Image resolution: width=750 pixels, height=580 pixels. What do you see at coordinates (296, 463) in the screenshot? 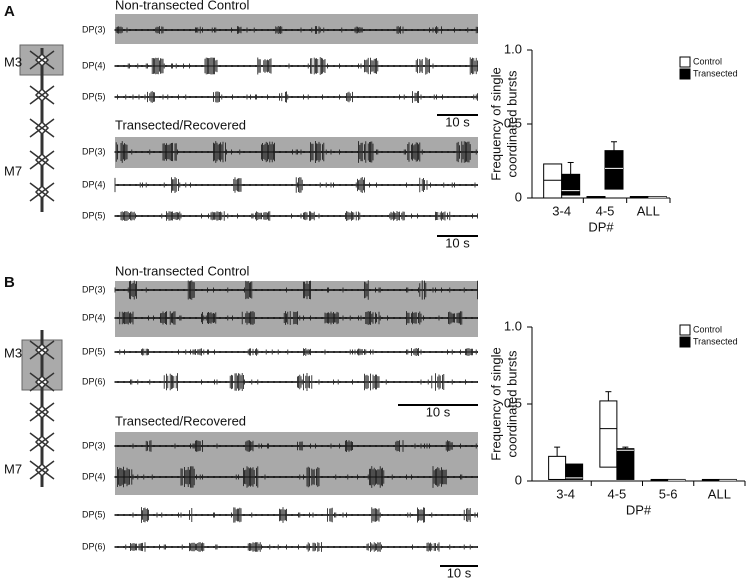
I see `gray-background` at bounding box center [296, 463].